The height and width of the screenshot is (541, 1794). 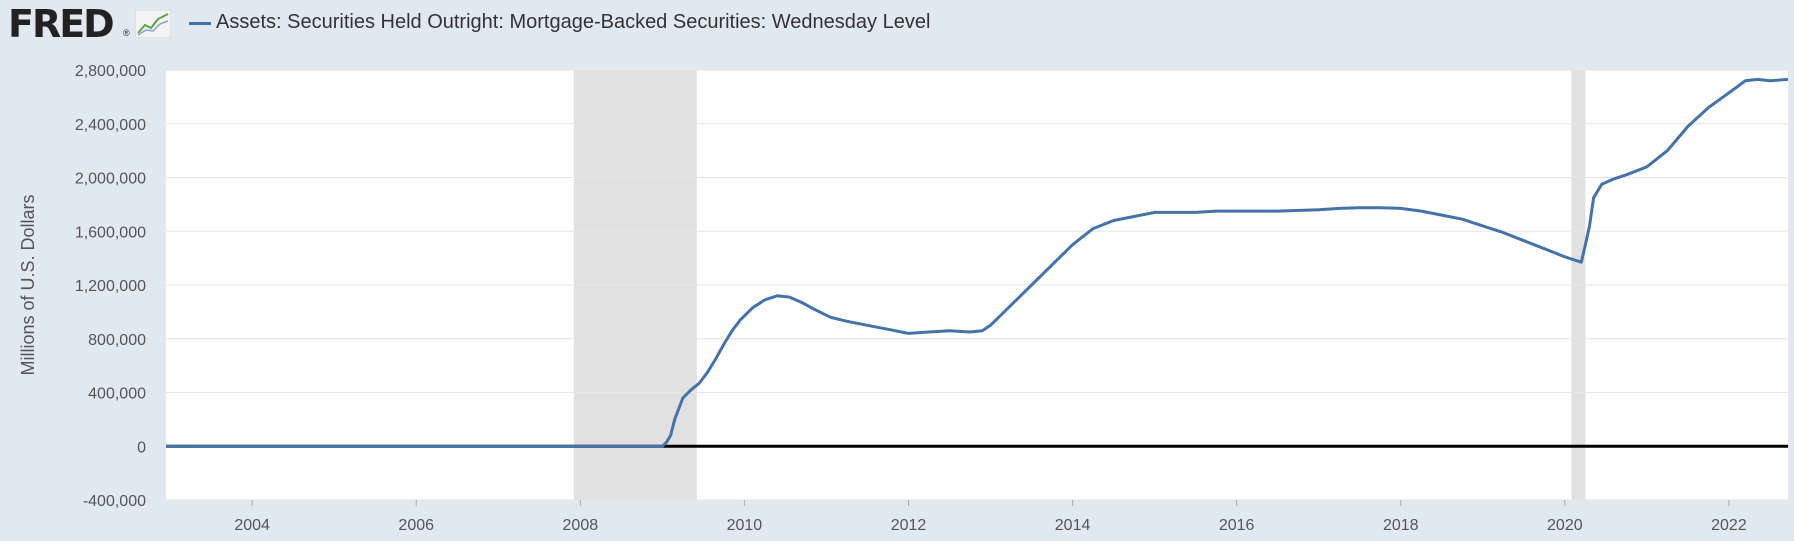 What do you see at coordinates (1565, 525) in the screenshot?
I see `x-tick-label: 2020` at bounding box center [1565, 525].